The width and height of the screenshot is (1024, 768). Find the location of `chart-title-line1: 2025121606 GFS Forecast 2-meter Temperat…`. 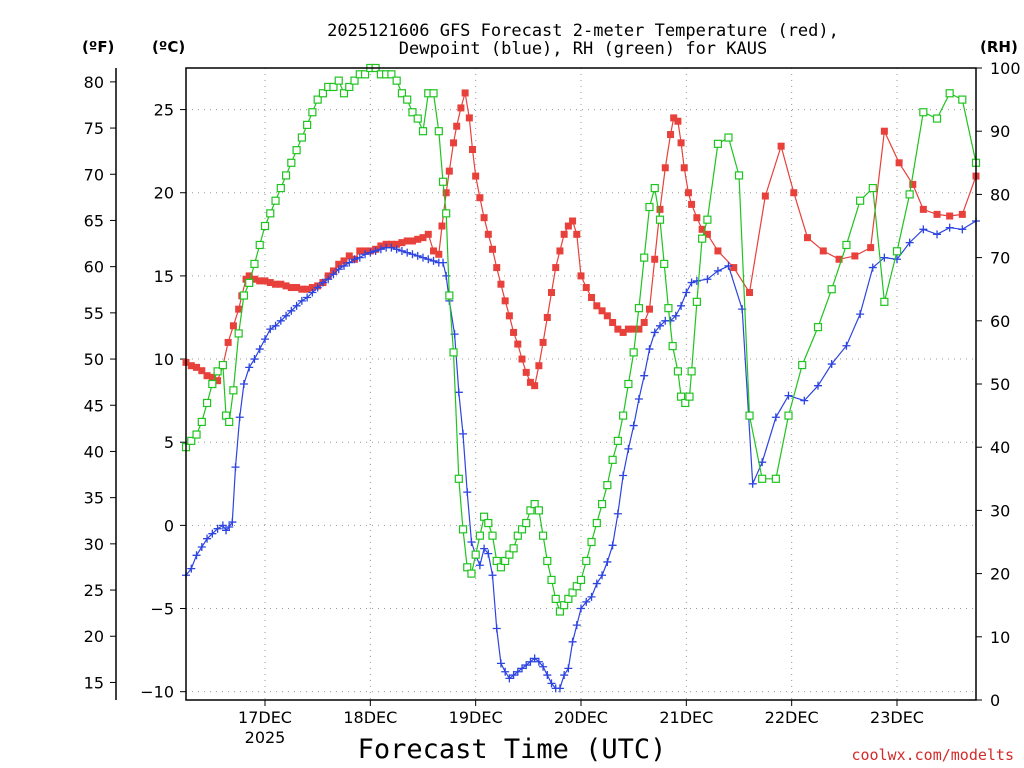

chart-title-line1: 2025121606 GFS Forecast 2-meter Temperat… is located at coordinates (583, 31).